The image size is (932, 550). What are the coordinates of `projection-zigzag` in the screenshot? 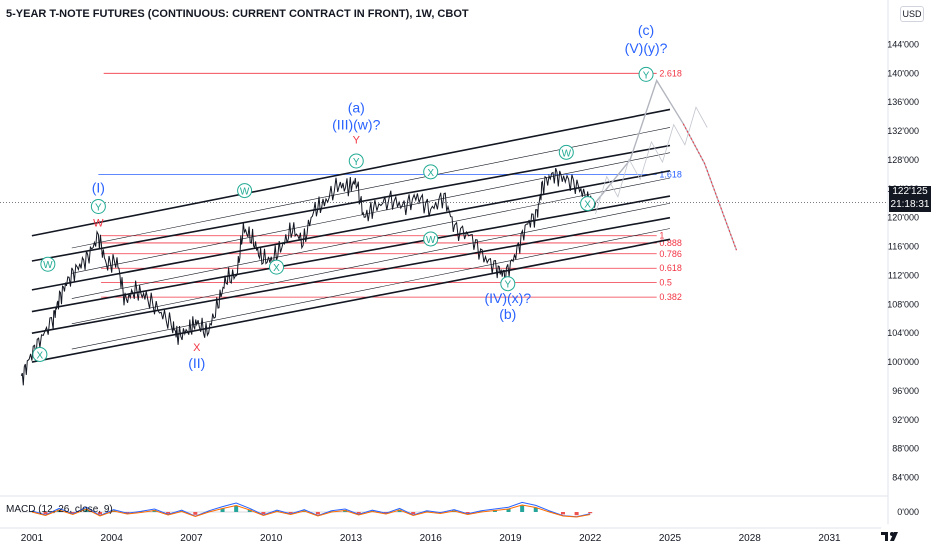 It's located at (651, 160).